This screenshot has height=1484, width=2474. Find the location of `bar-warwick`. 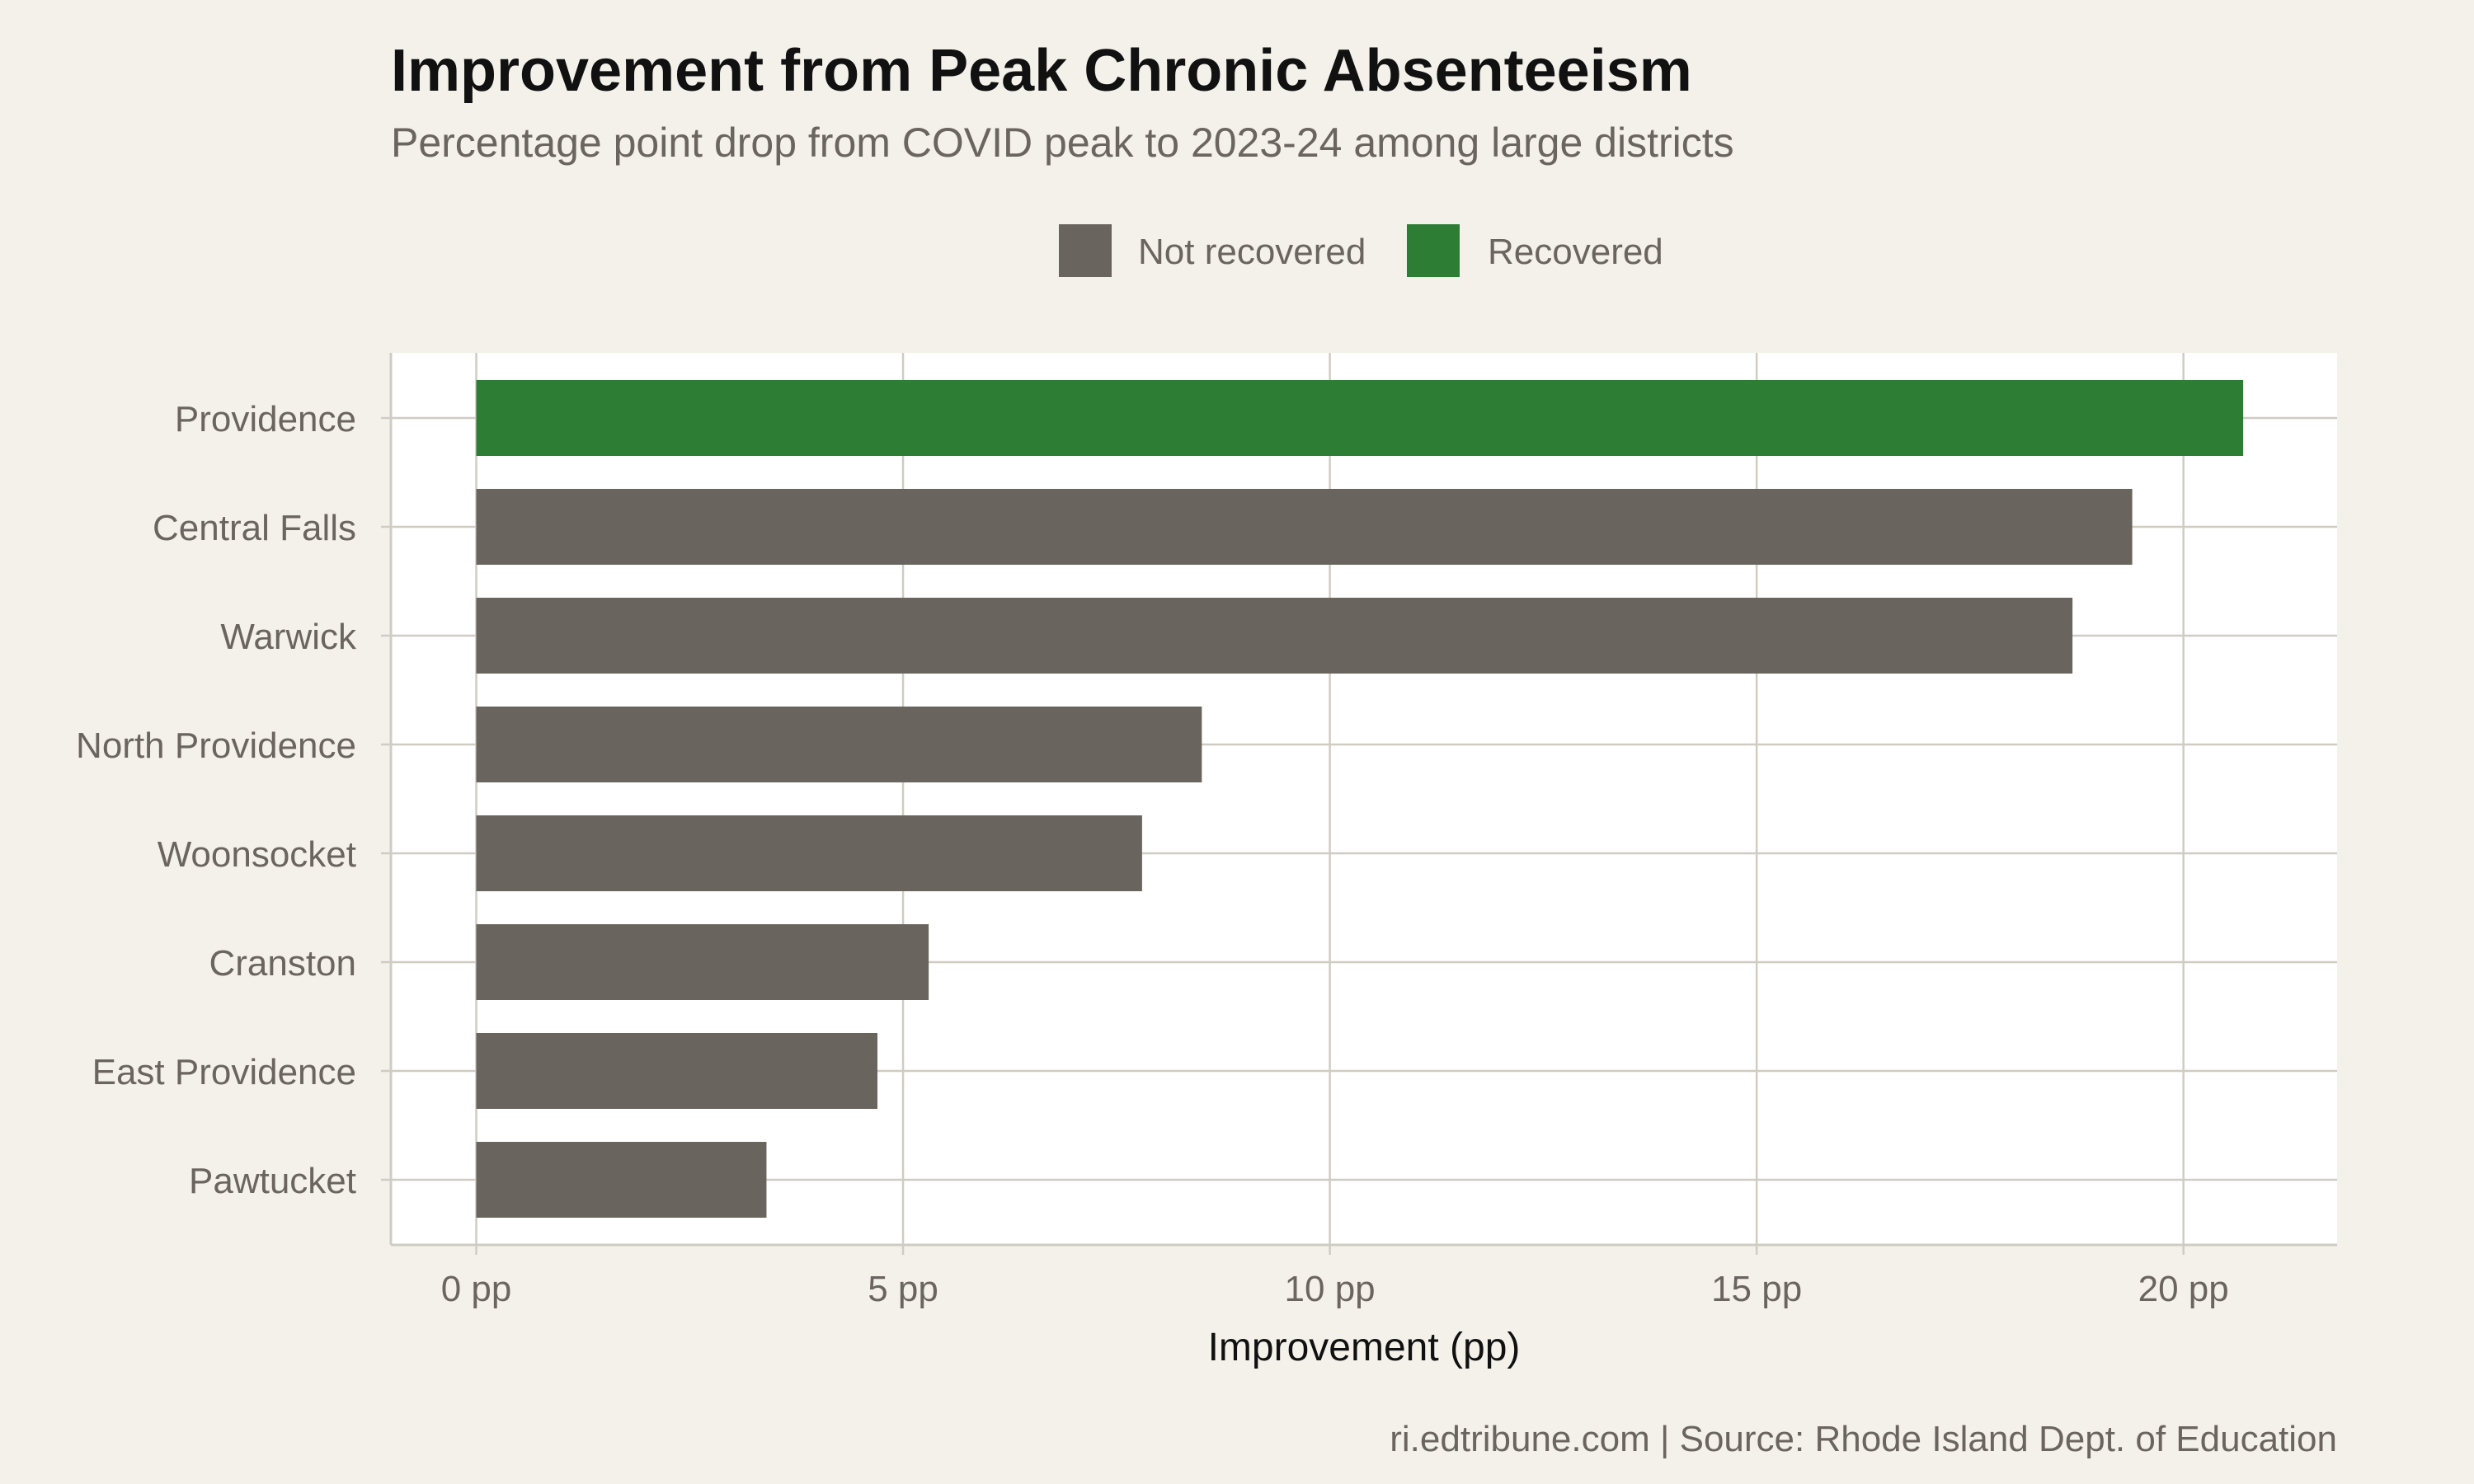

bar-warwick is located at coordinates (1274, 636).